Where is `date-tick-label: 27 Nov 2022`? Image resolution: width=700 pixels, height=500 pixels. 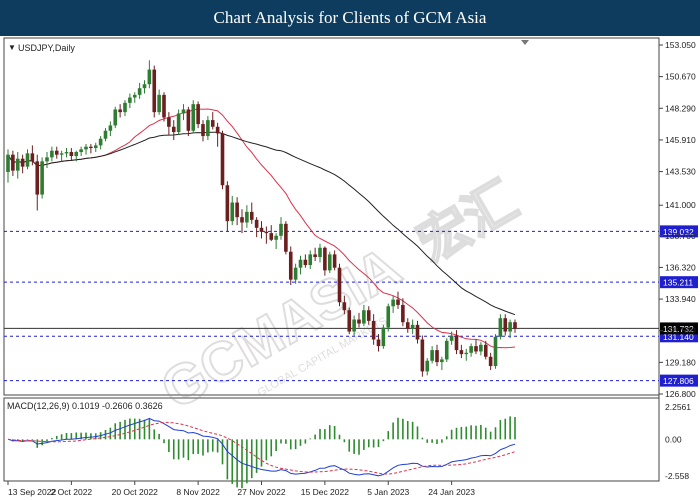 date-tick-label: 27 Nov 2022 is located at coordinates (261, 492).